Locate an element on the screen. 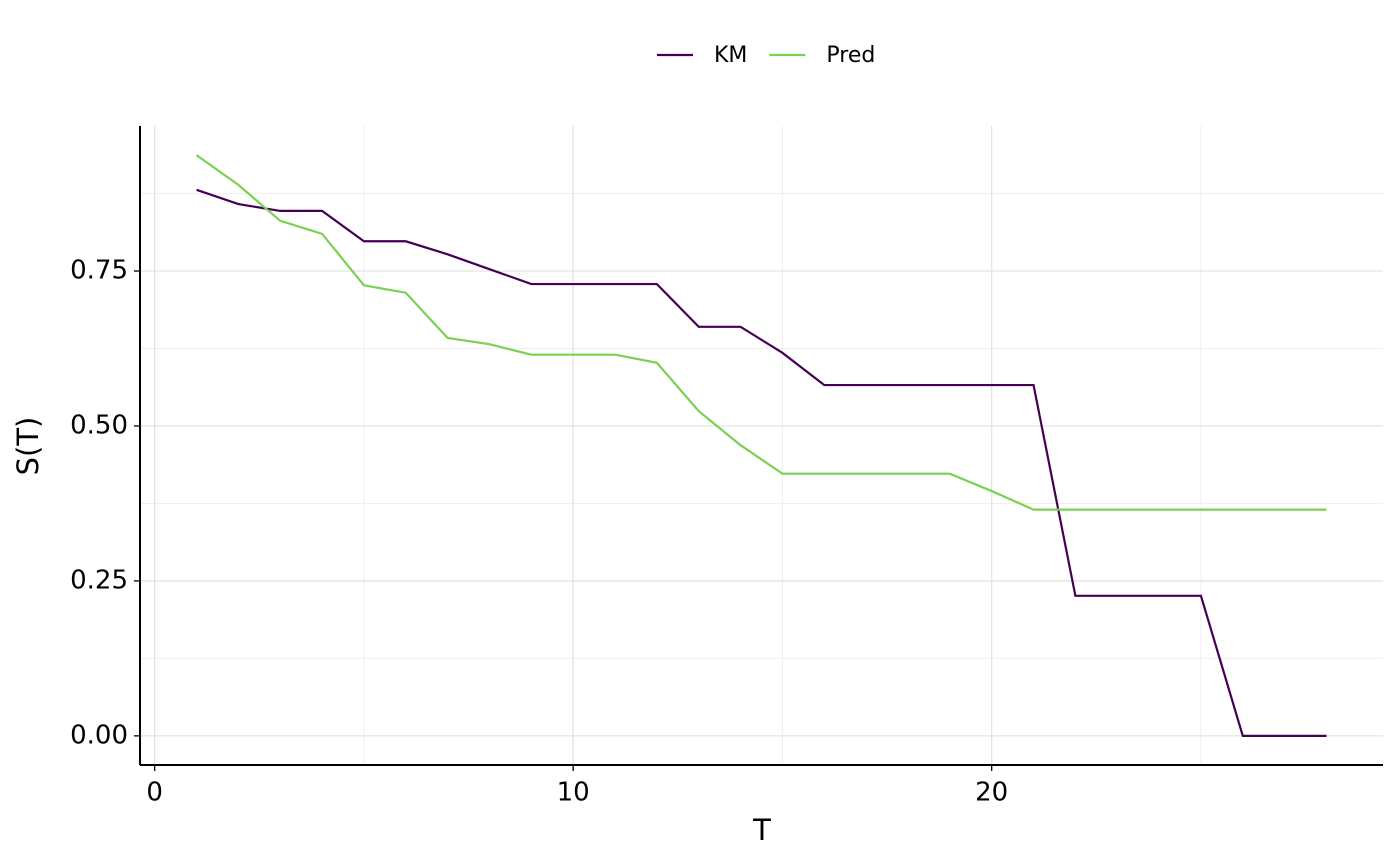  y-tick-label: 0.75 is located at coordinates (99, 271).